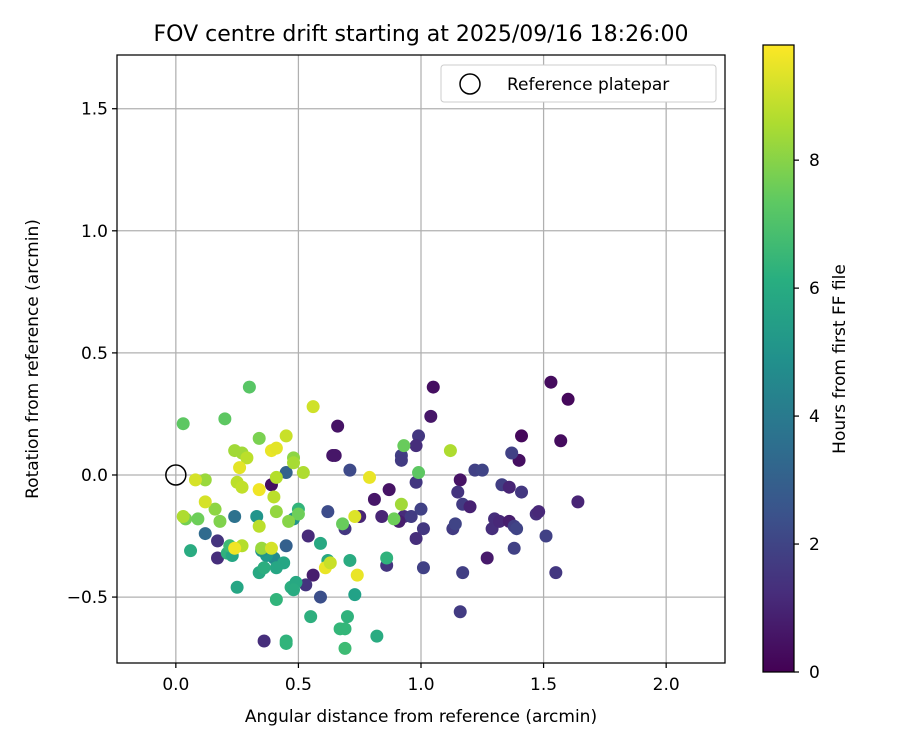  I want to click on y-tick-label: 0.0, so click(94, 476).